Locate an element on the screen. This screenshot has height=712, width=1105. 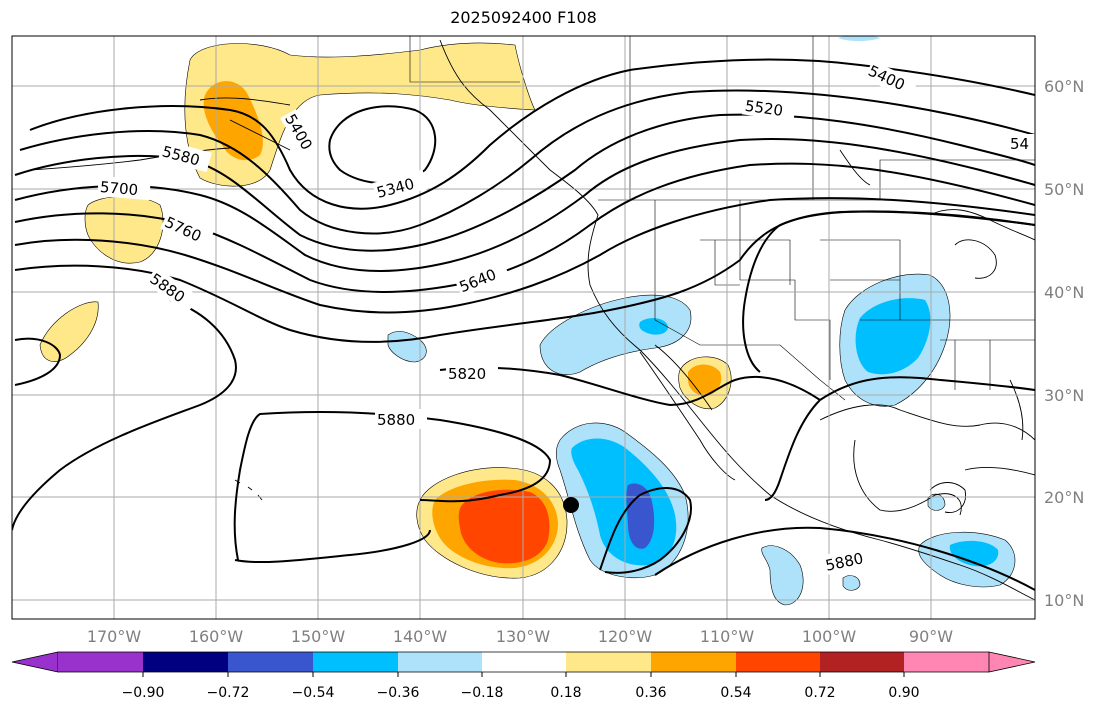
contour-label-5880-central: 5880 is located at coordinates (396, 420).